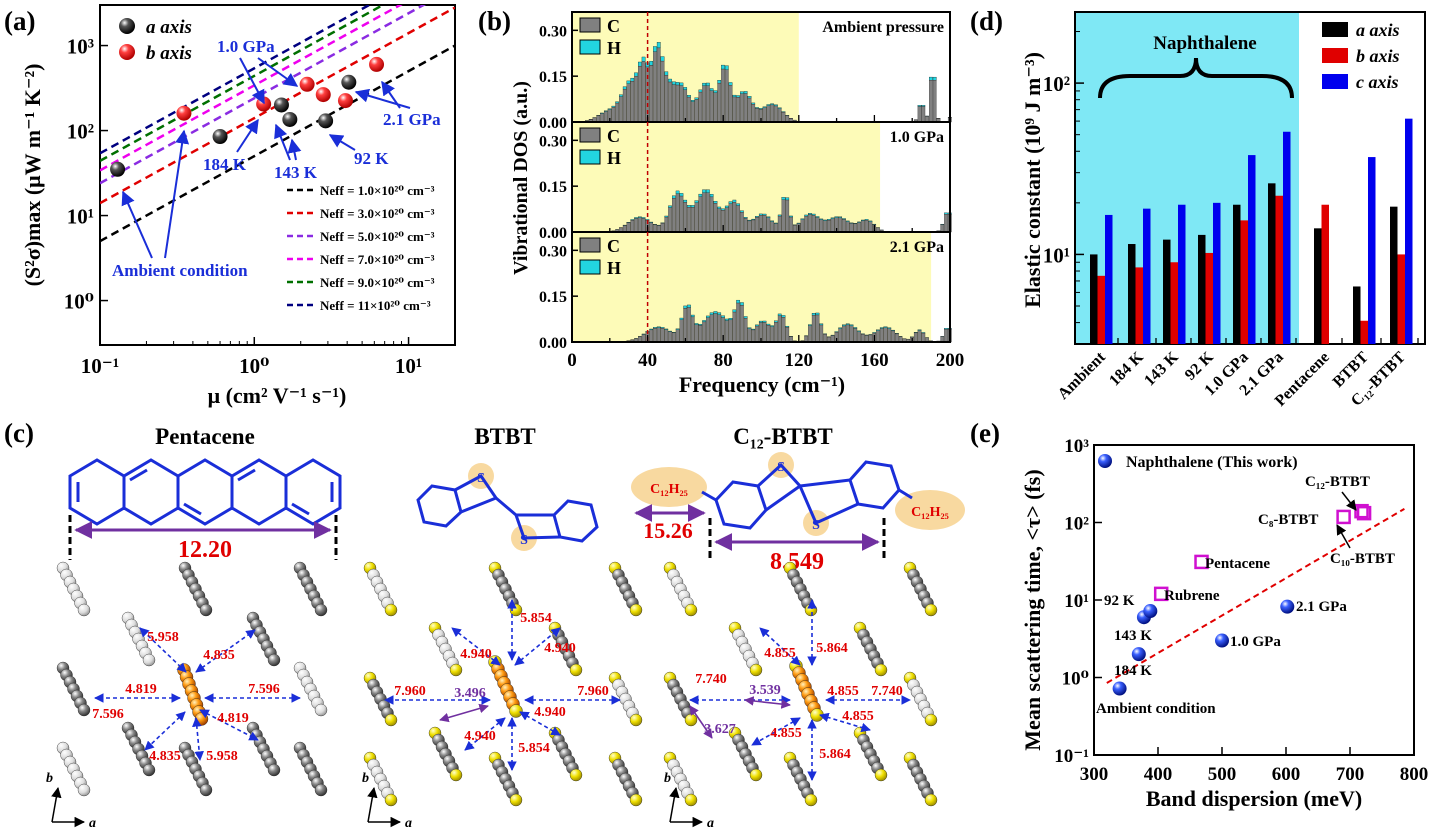 This screenshot has height=830, width=1431. I want to click on panel-d-brace, so click(1196, 78).